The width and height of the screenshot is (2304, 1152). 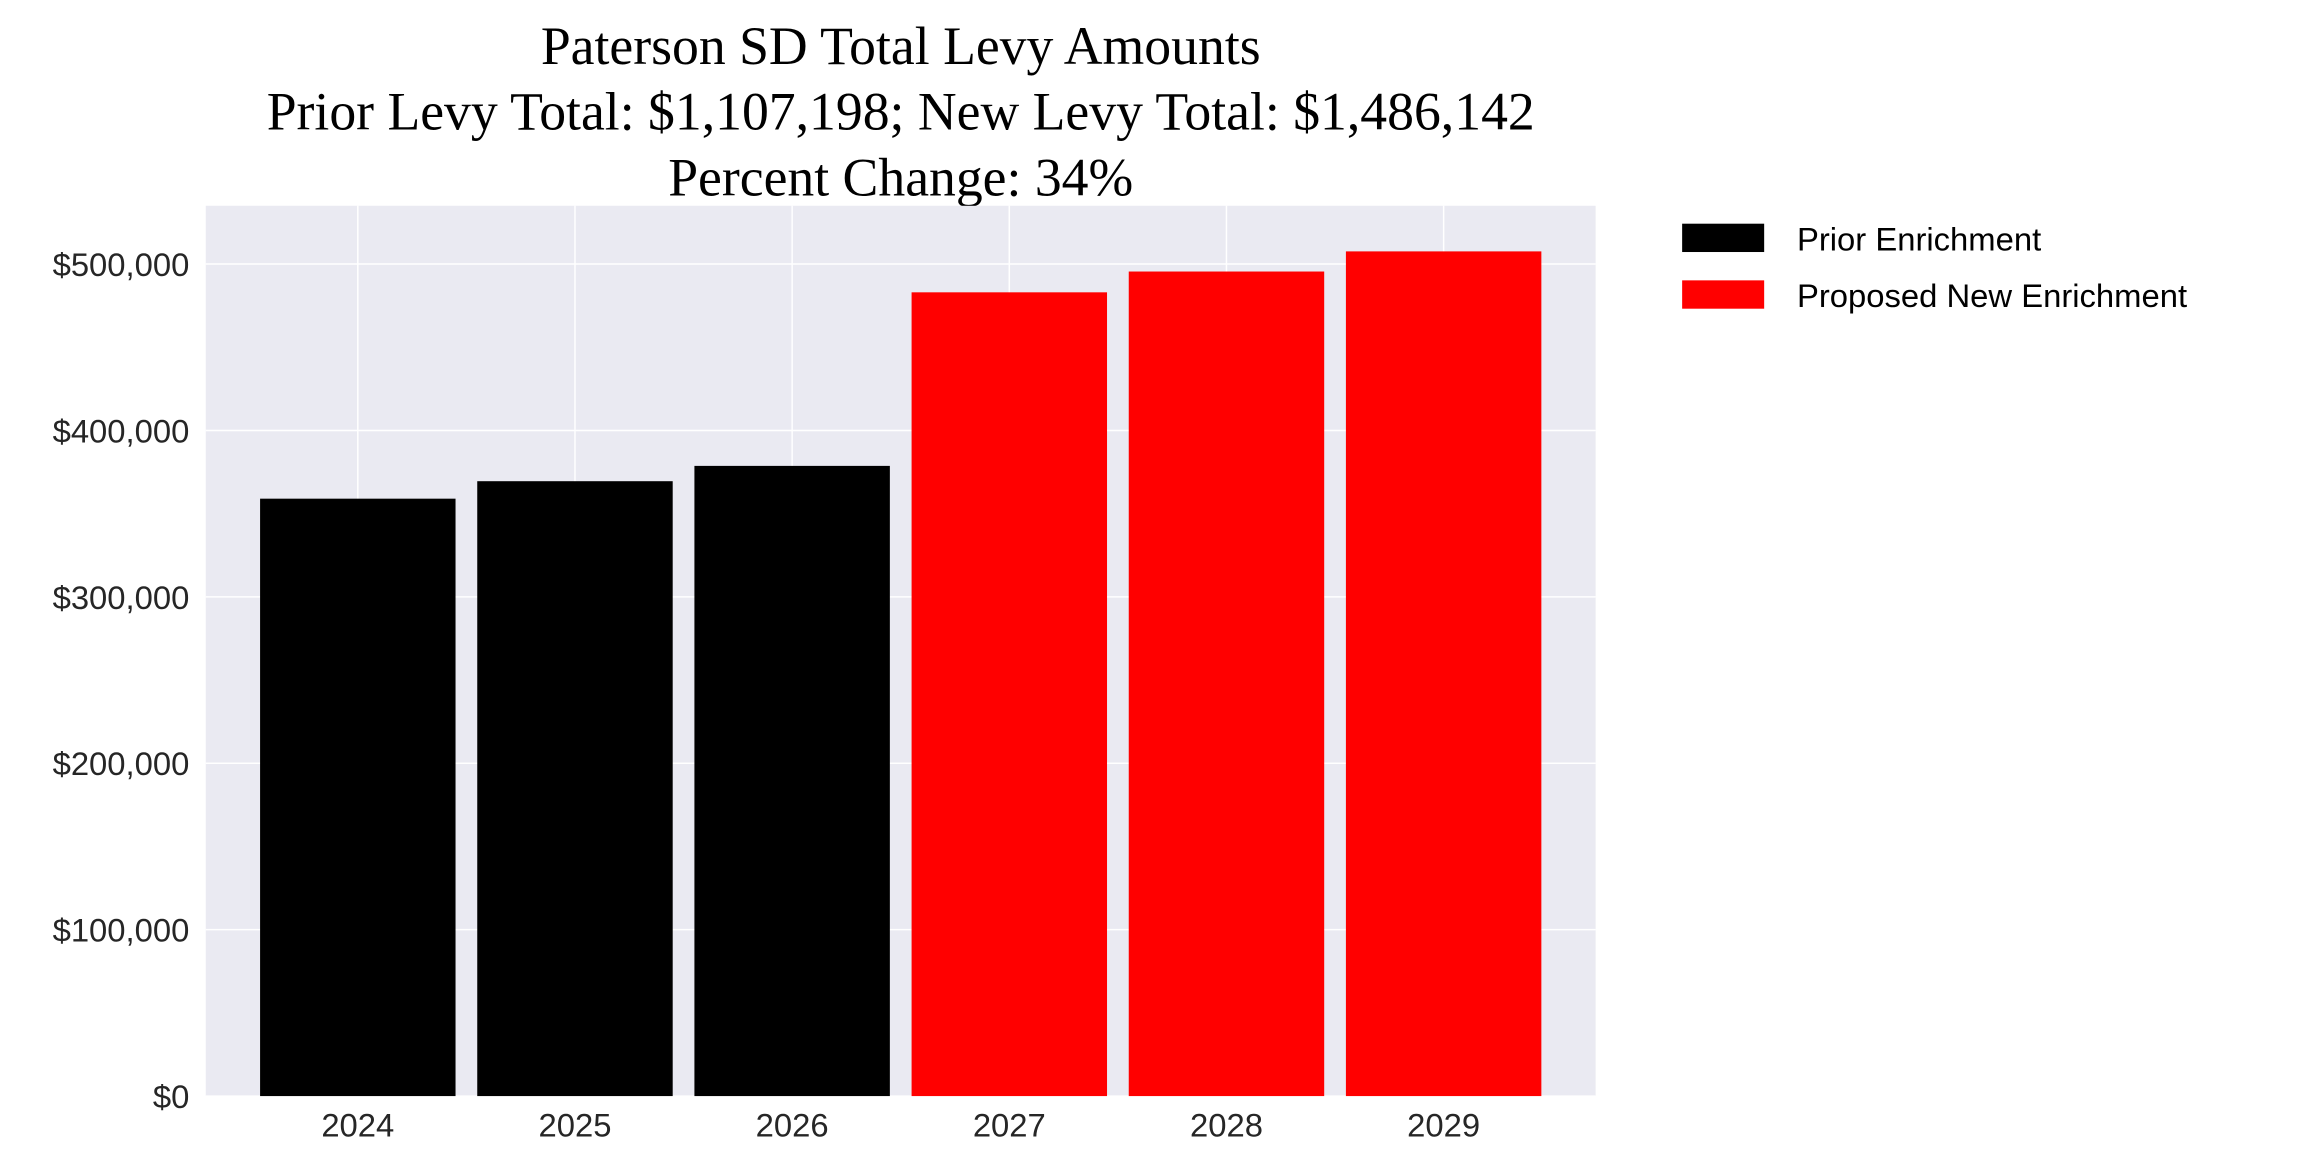 What do you see at coordinates (1009, 1124) in the screenshot?
I see `x-tick-label: 2027` at bounding box center [1009, 1124].